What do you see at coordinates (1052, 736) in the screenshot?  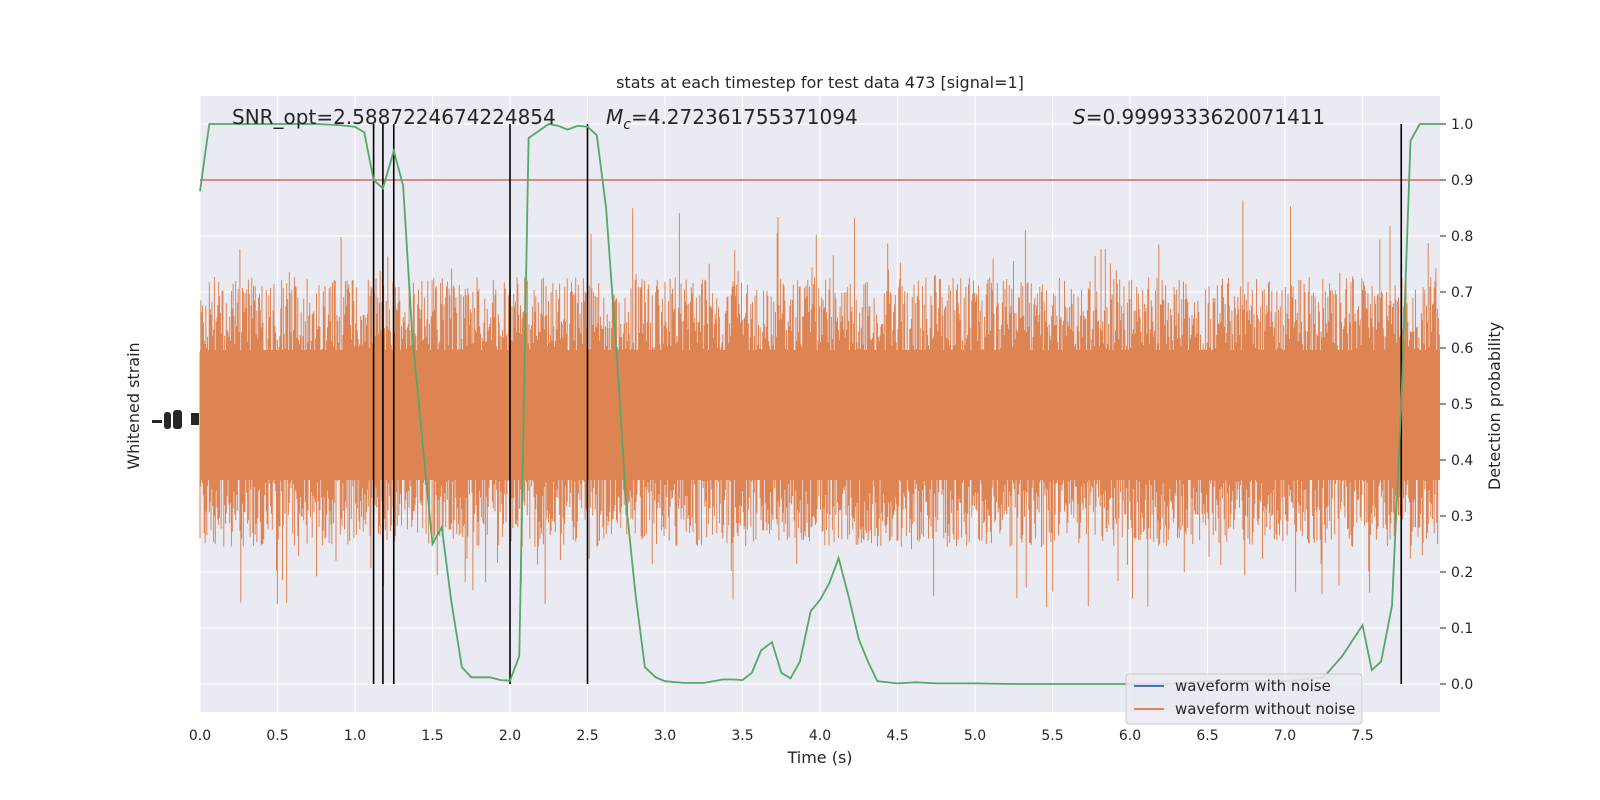 I see `x-tick-label: 5.5` at bounding box center [1052, 736].